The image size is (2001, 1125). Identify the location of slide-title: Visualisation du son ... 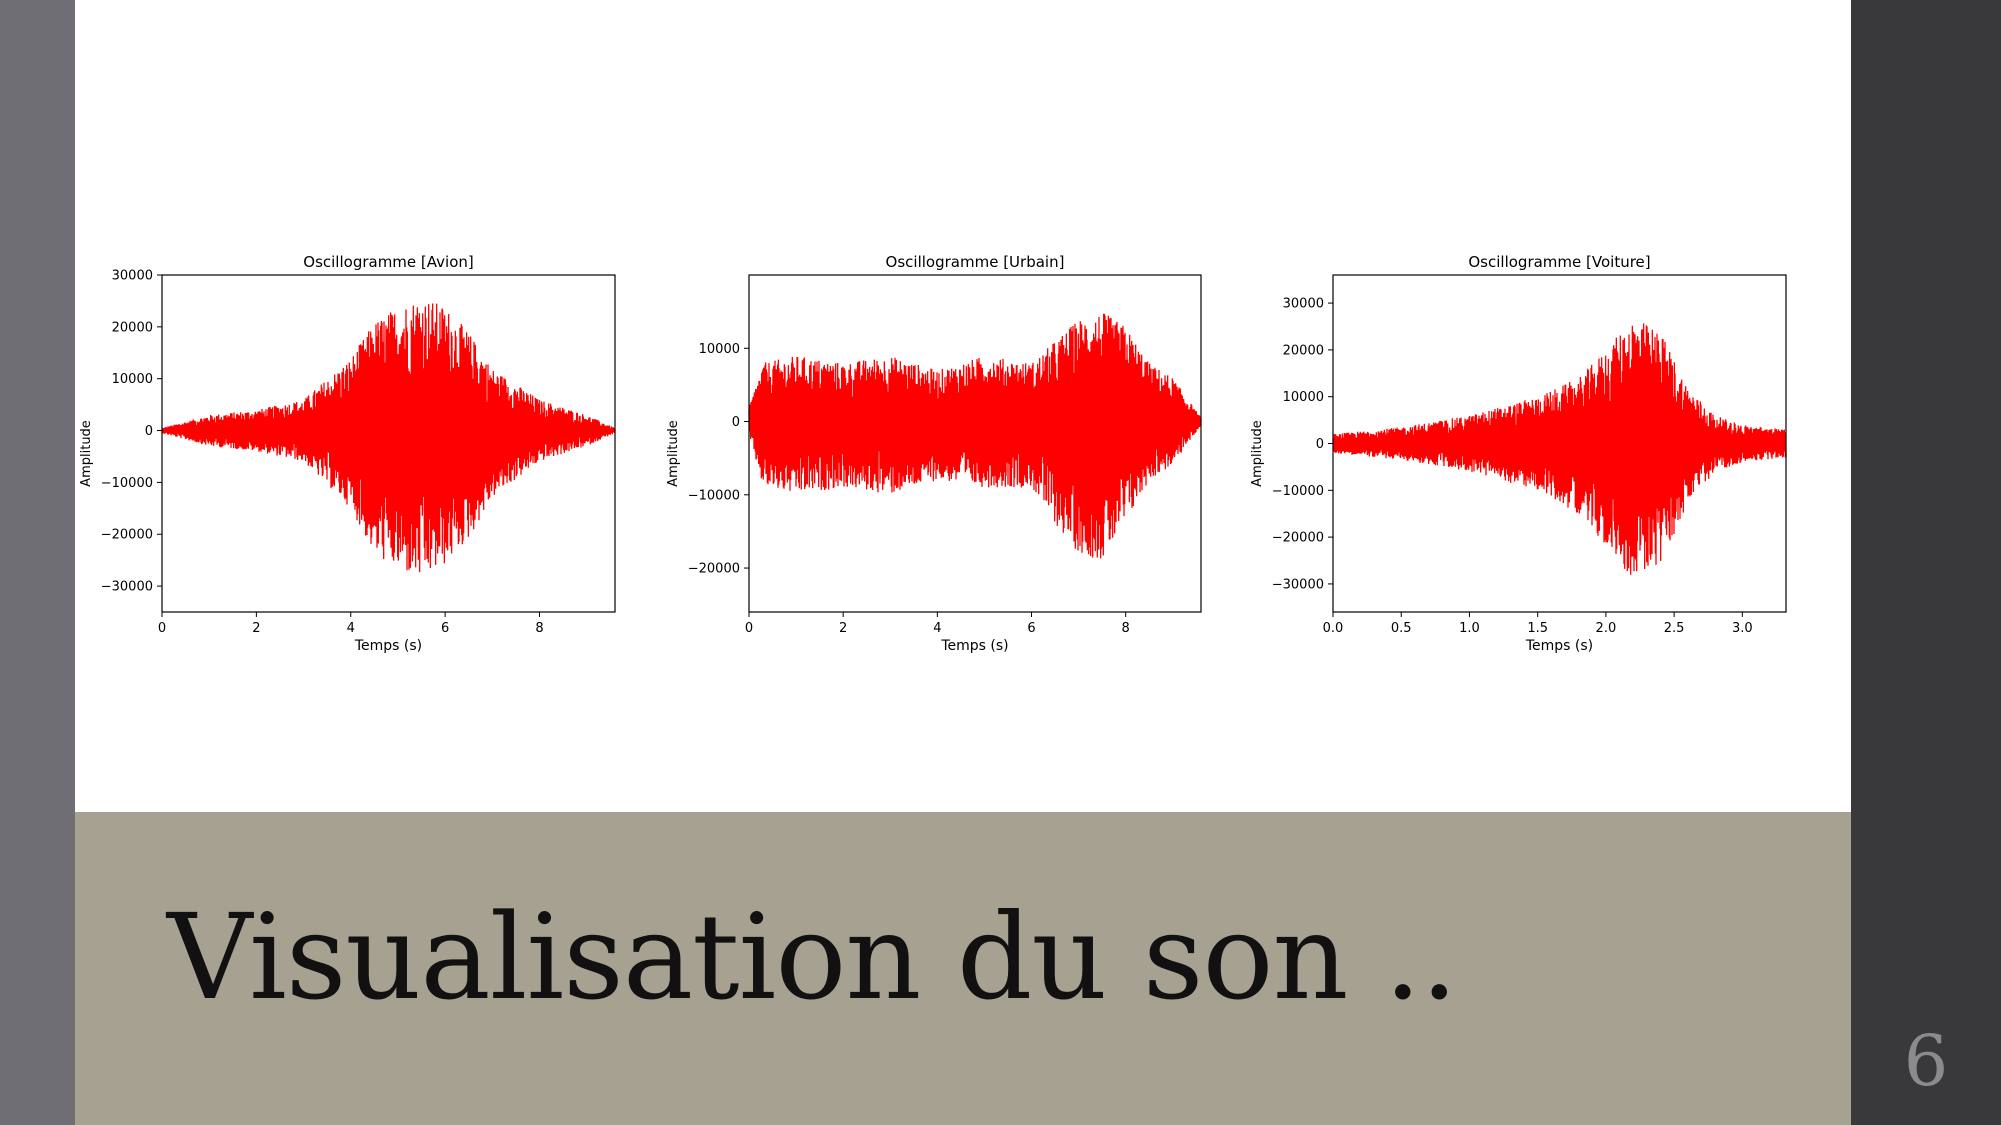
(812, 957).